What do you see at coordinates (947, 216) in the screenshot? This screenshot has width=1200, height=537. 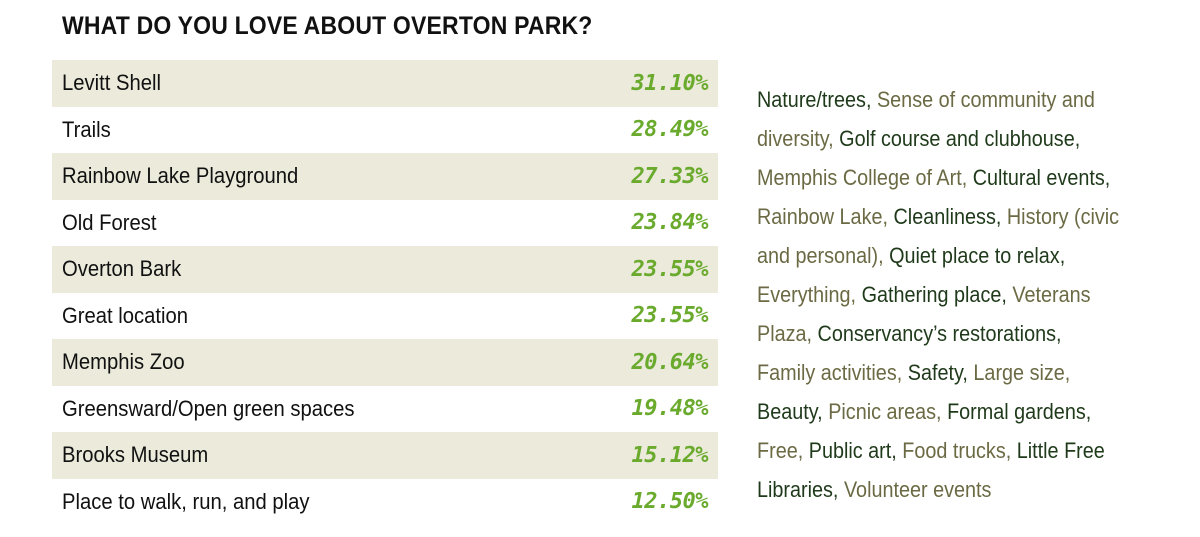 I see `response-item: Cleanliness,` at bounding box center [947, 216].